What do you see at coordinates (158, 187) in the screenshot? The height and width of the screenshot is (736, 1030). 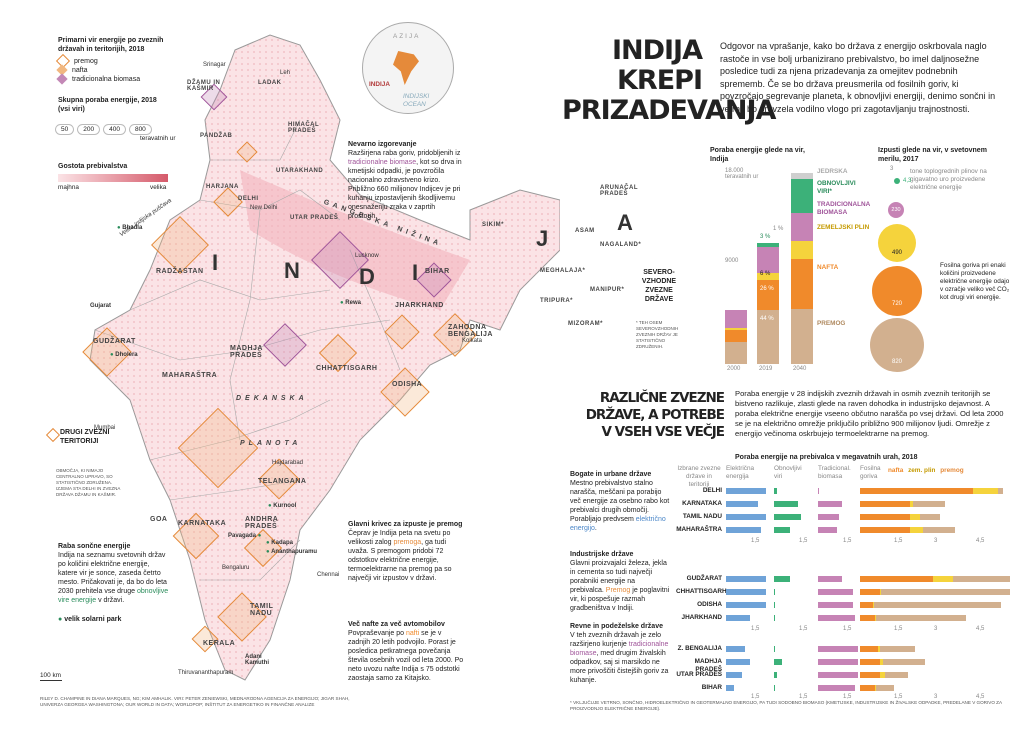 I see `density-high: velika` at bounding box center [158, 187].